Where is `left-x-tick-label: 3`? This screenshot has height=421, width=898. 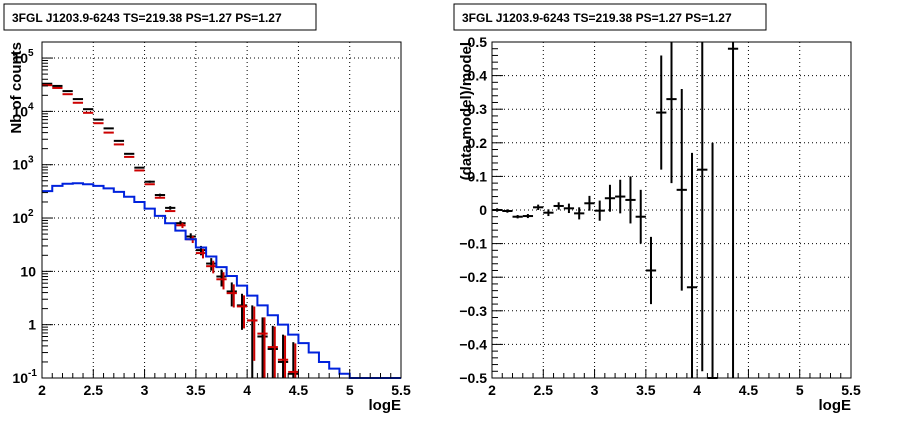
left-x-tick-label: 3 is located at coordinates (145, 390).